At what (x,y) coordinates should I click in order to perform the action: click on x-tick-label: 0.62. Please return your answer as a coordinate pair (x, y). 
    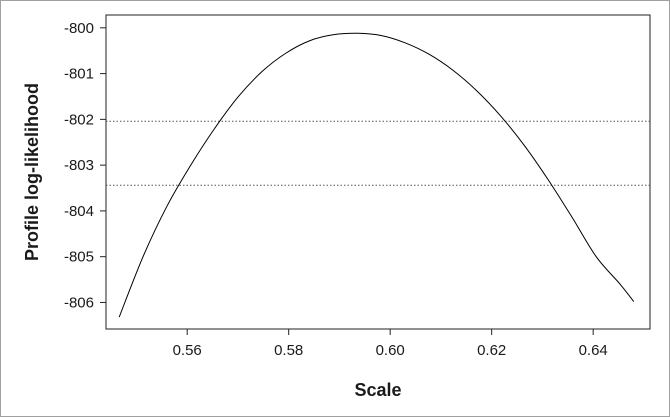
    Looking at the image, I should click on (491, 350).